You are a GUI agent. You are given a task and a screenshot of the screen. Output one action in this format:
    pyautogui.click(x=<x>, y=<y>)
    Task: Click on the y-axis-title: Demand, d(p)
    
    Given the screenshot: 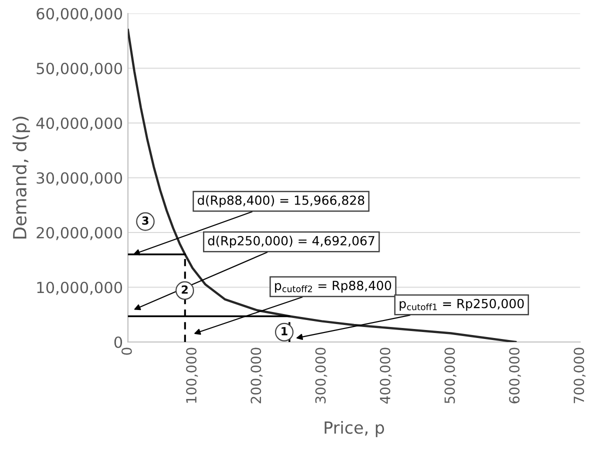 What is the action you would take?
    pyautogui.click(x=21, y=177)
    